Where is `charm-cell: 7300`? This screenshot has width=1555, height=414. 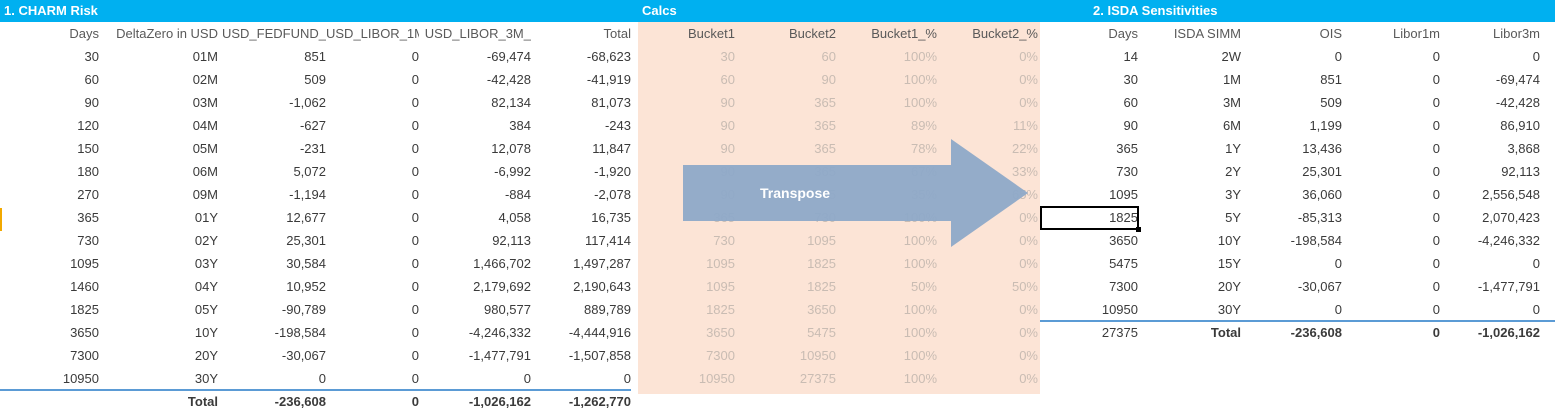 charm-cell: 7300 is located at coordinates (84, 355).